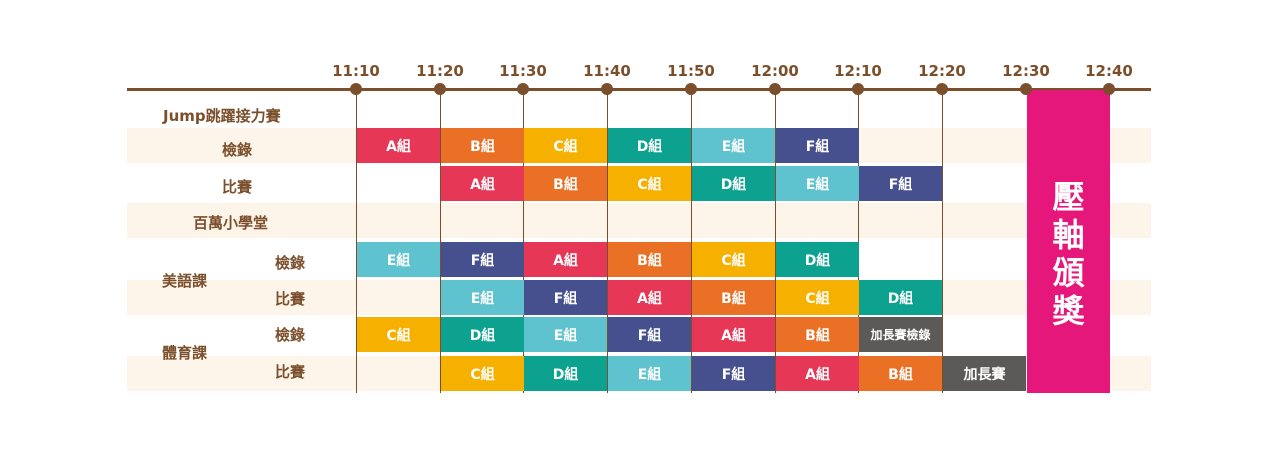  I want to click on time-label: 11:40, so click(607, 71).